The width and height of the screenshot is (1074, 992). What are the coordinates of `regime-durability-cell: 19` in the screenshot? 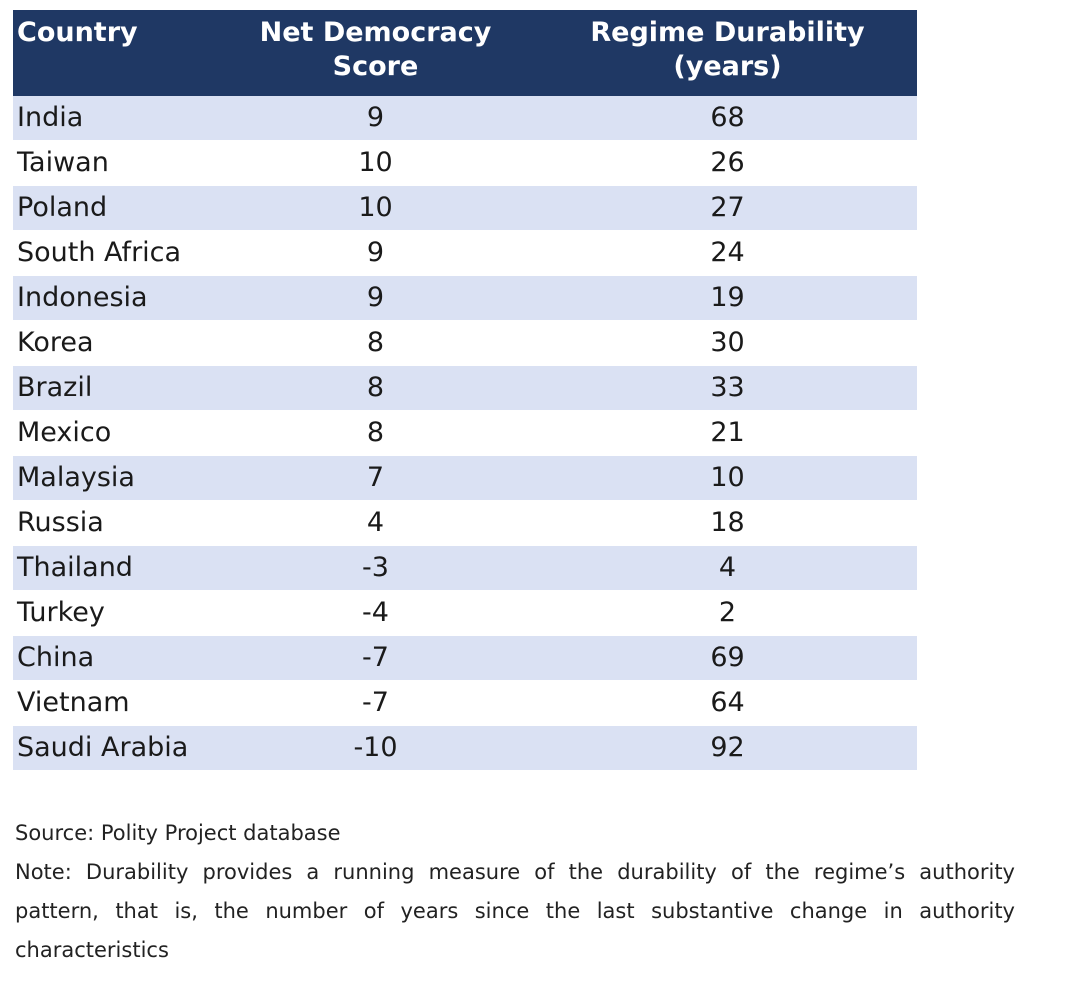 It's located at (727, 298).